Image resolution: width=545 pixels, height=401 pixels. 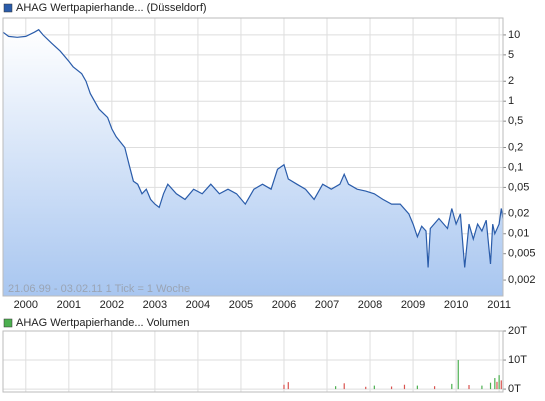 I want to click on x-tick-label: 2008, so click(x=370, y=305).